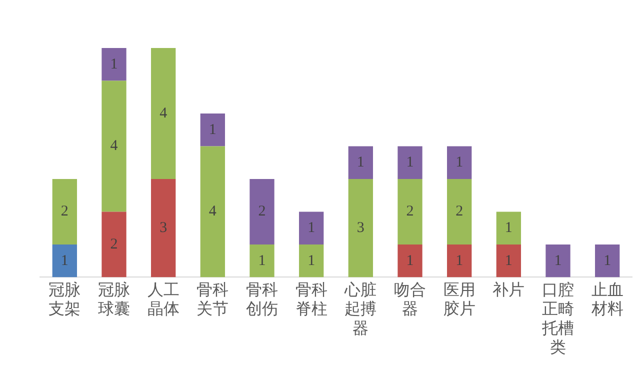 The image size is (640, 366). I want to click on x-tick-label: 骨科关节, so click(212, 299).